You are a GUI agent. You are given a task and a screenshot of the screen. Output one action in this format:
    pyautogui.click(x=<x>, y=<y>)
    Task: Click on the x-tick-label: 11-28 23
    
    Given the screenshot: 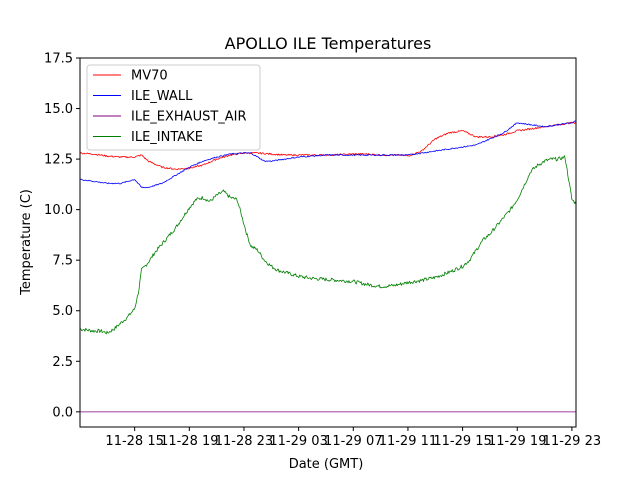 What is the action you would take?
    pyautogui.click(x=244, y=441)
    